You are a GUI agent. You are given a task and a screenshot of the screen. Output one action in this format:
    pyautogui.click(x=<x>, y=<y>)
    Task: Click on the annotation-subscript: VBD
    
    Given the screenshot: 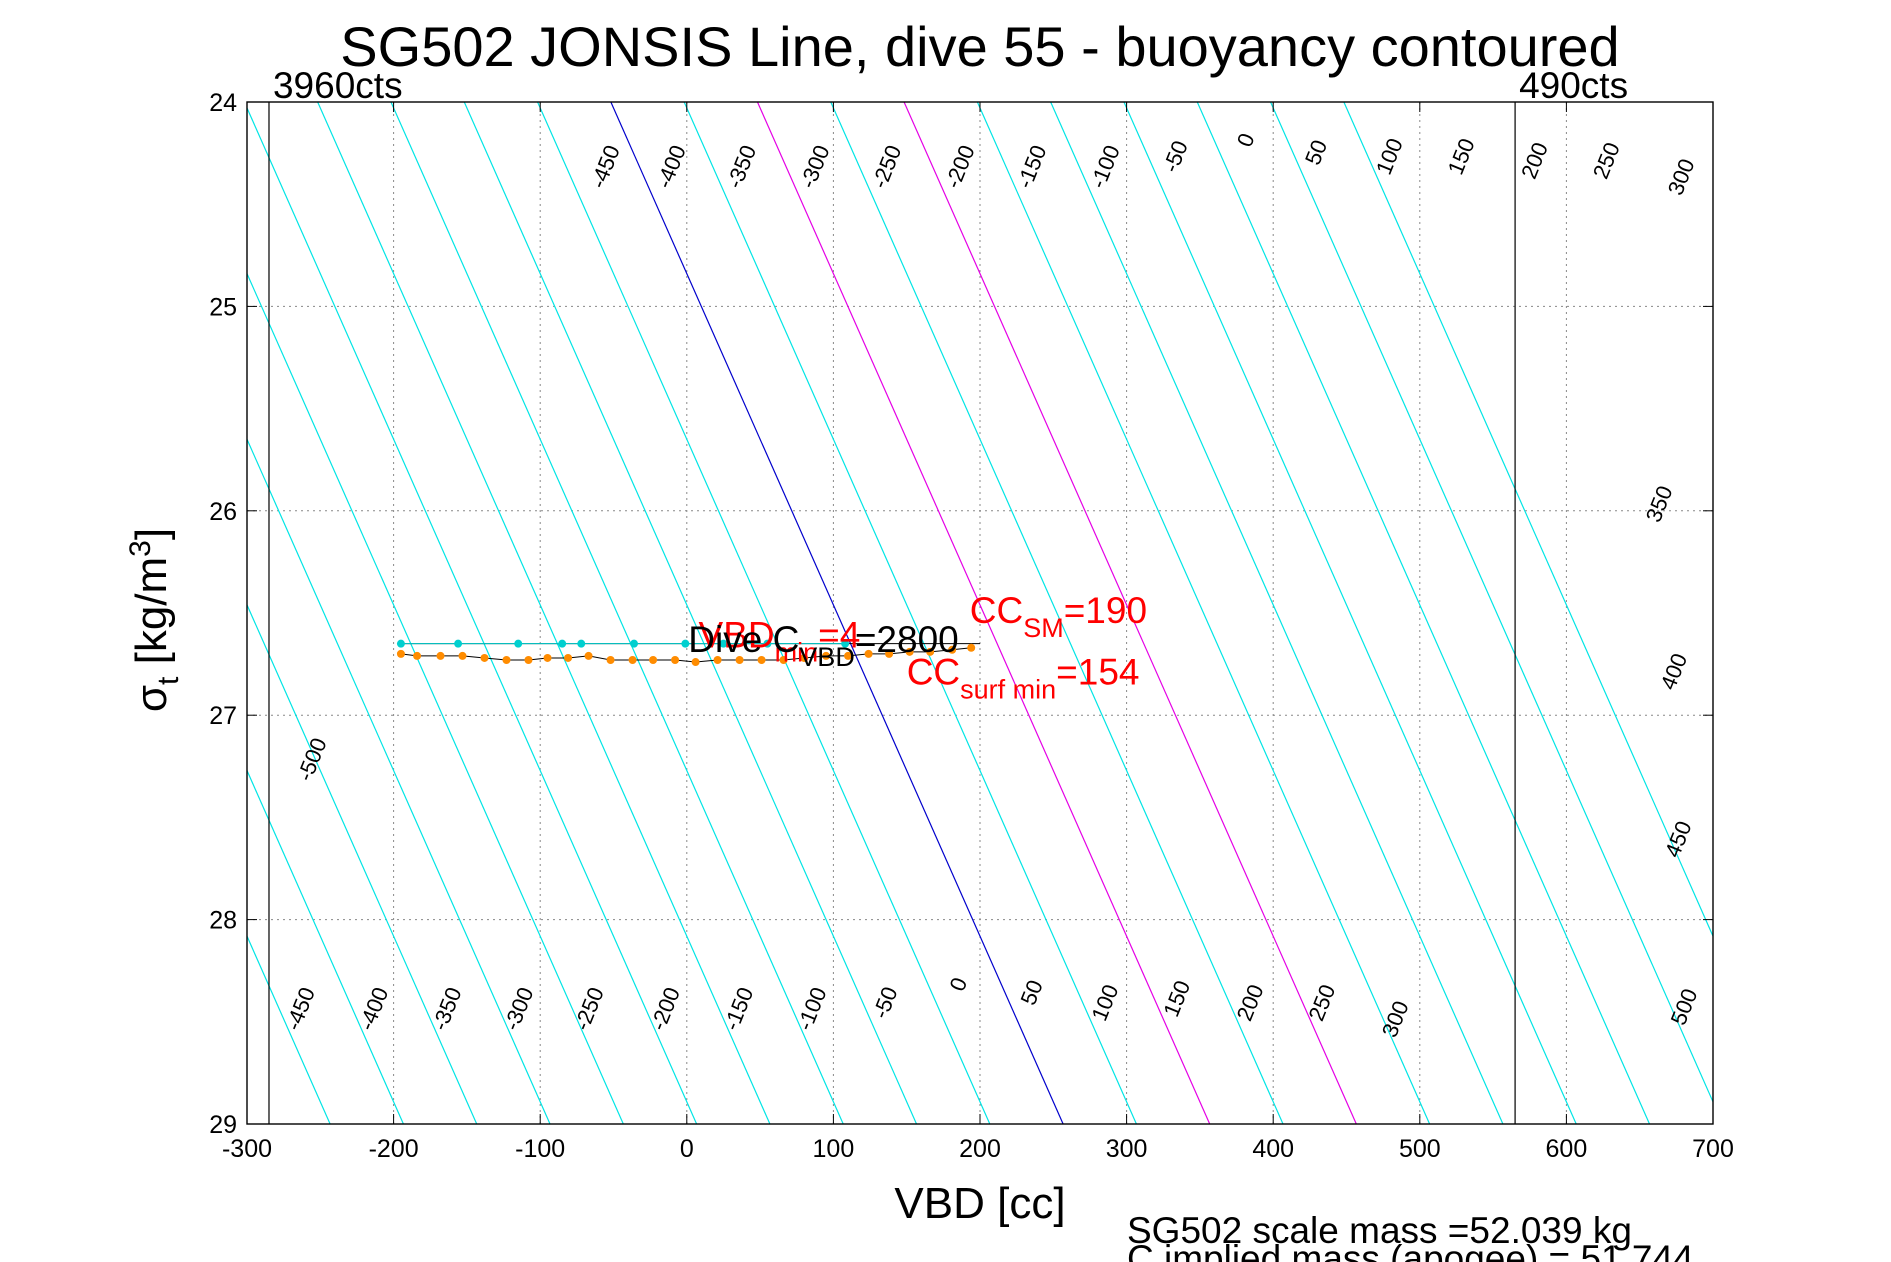 What is the action you would take?
    pyautogui.click(x=827, y=657)
    